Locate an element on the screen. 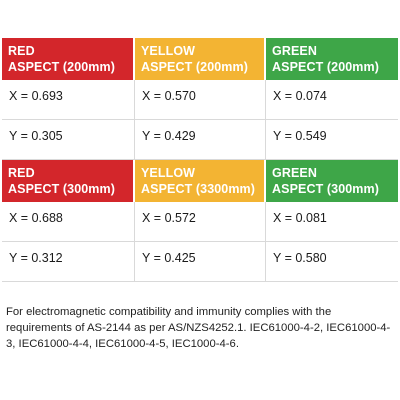 The height and width of the screenshot is (400, 400). cell-yellow-200mm-x: X = 0.570 is located at coordinates (200, 100).